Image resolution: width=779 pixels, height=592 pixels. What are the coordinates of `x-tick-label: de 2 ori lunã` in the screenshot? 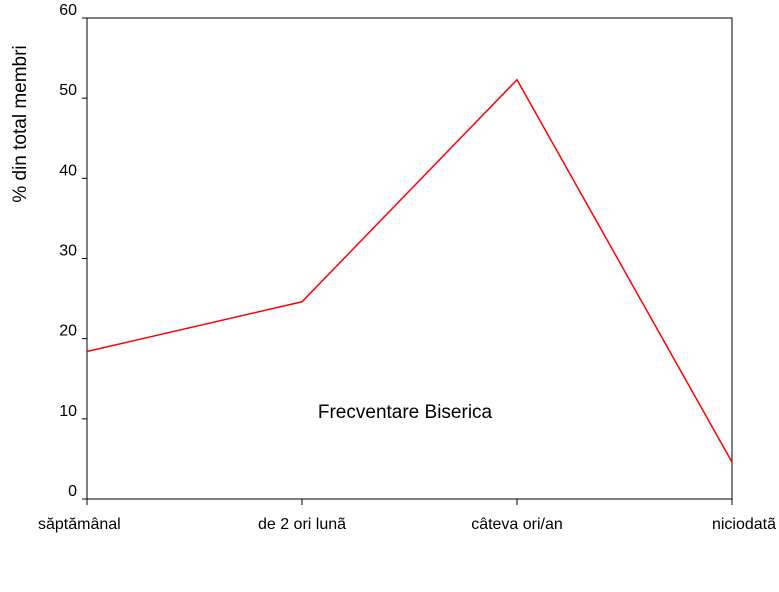 It's located at (302, 524).